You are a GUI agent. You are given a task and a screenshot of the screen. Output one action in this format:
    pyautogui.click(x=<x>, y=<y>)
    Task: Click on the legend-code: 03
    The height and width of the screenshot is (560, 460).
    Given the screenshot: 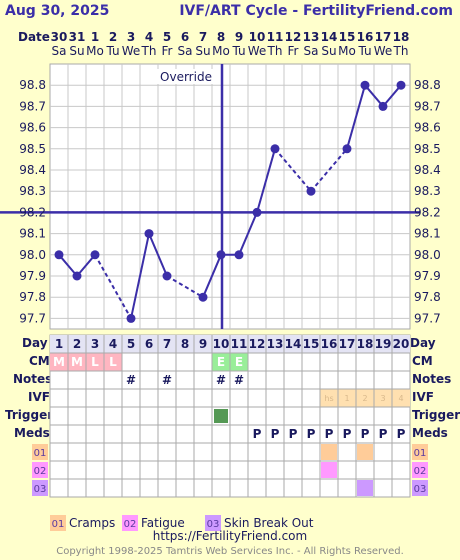 What is the action you would take?
    pyautogui.click(x=213, y=524)
    